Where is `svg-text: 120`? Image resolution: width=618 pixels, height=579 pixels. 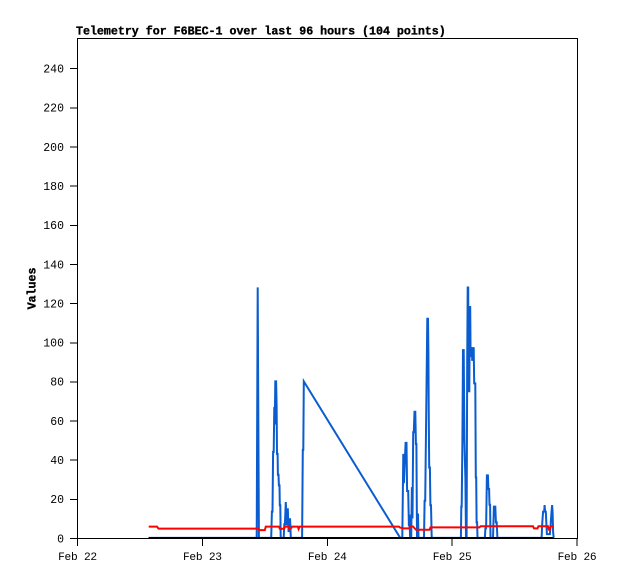 svg-text: 120 is located at coordinates (53, 304).